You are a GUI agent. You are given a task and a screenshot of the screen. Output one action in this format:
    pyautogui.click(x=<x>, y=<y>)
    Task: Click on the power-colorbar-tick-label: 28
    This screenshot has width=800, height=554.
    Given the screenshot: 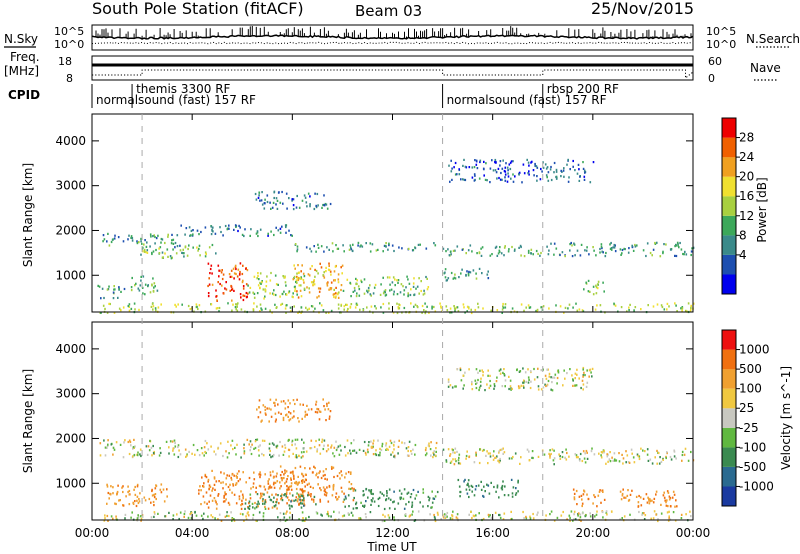 What is the action you would take?
    pyautogui.click(x=746, y=138)
    